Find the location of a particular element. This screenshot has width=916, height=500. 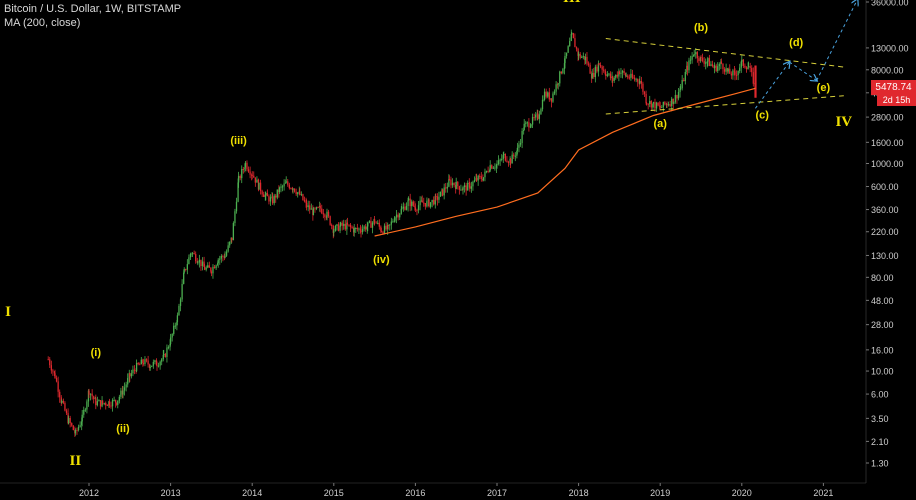

y-tick-label: 16.00 is located at coordinates (882, 350).